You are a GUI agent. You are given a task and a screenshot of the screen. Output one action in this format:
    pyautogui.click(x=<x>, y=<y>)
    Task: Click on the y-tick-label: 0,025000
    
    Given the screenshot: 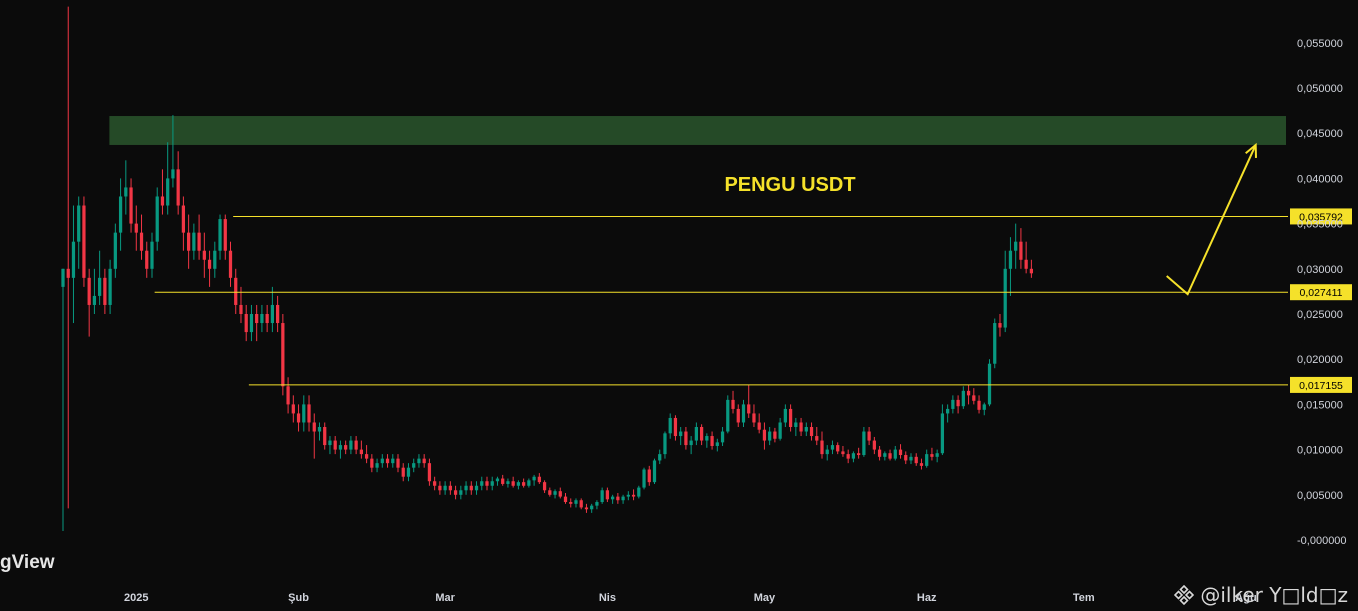 What is the action you would take?
    pyautogui.click(x=1320, y=315)
    